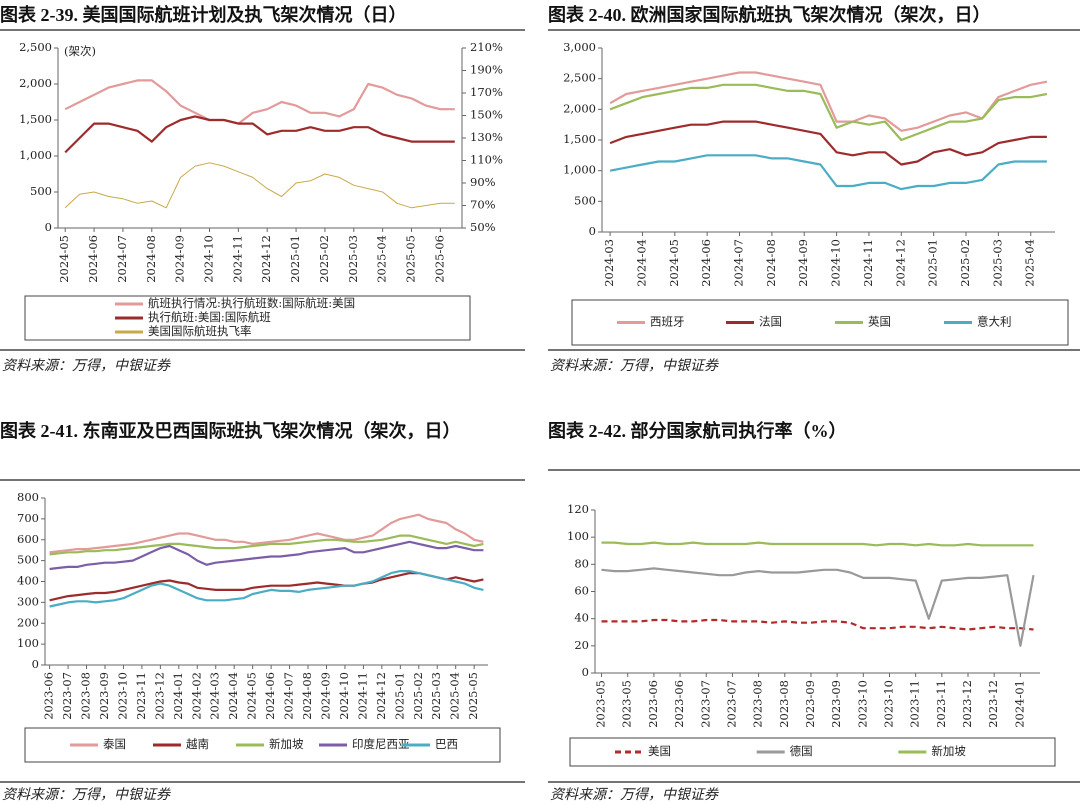 This screenshot has width=1080, height=804. Describe the element at coordinates (581, 618) in the screenshot. I see `y-tick-label: 40` at that location.